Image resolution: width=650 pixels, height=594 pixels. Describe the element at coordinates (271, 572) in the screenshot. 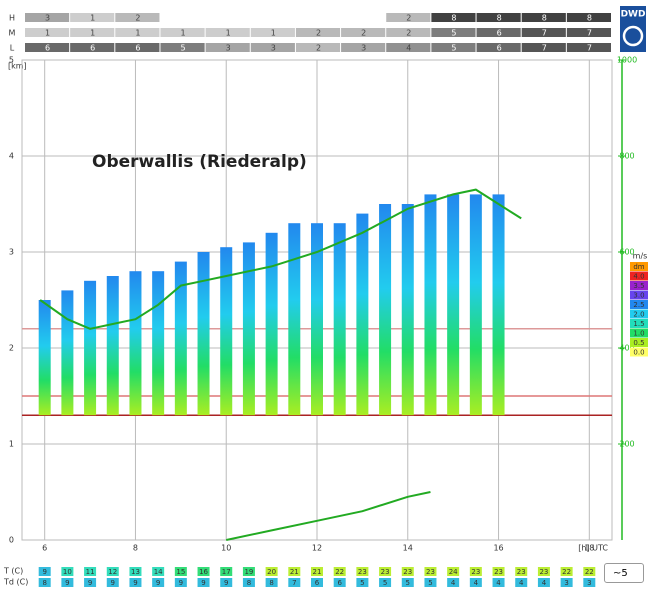

I see `temp-label: 20` at that location.